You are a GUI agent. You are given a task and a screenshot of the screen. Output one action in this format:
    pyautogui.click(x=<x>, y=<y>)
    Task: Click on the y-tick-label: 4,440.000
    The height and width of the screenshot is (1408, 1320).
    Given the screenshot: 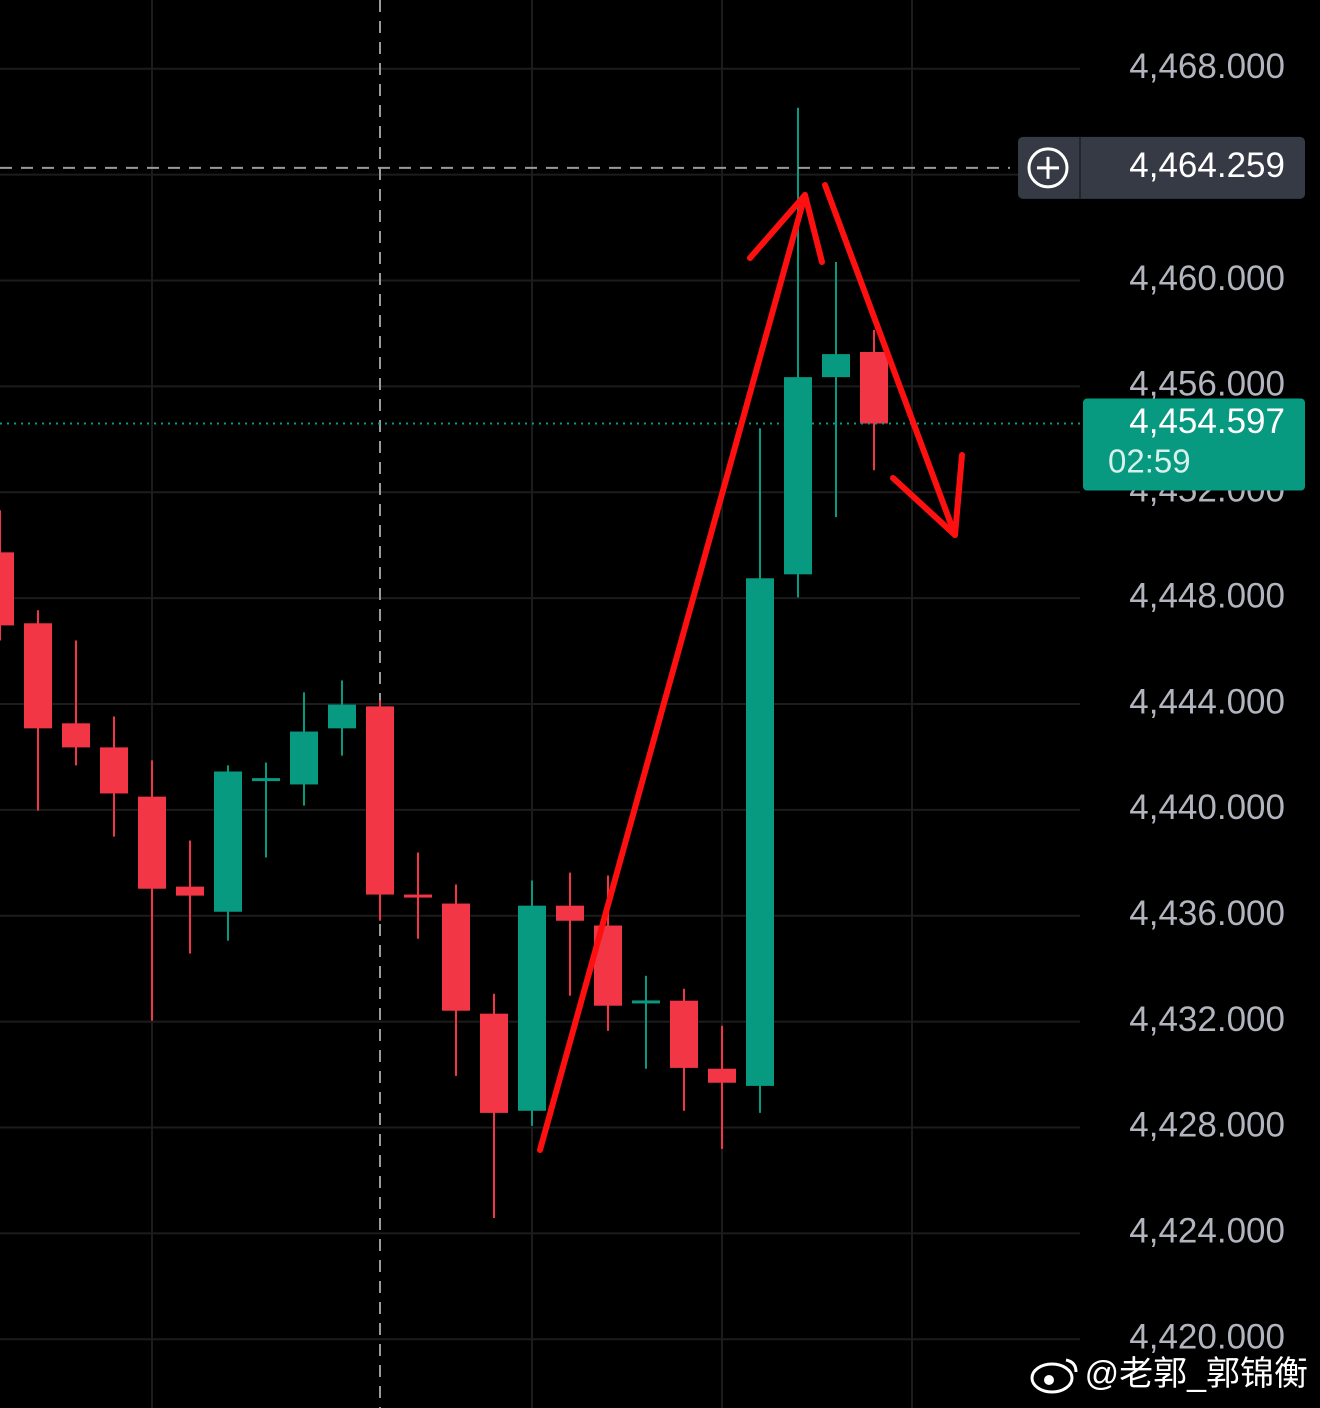 What is the action you would take?
    pyautogui.click(x=1207, y=807)
    